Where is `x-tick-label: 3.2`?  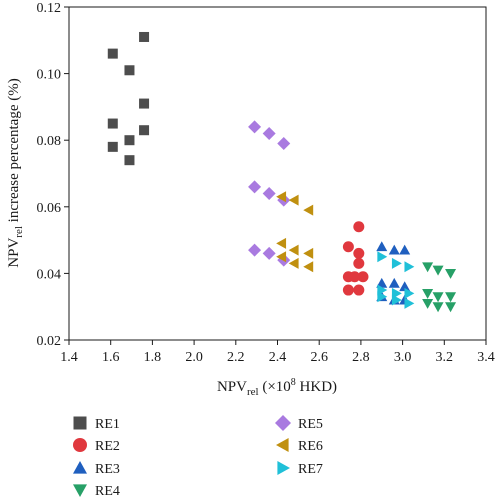 x-tick-label: 3.2 is located at coordinates (445, 357).